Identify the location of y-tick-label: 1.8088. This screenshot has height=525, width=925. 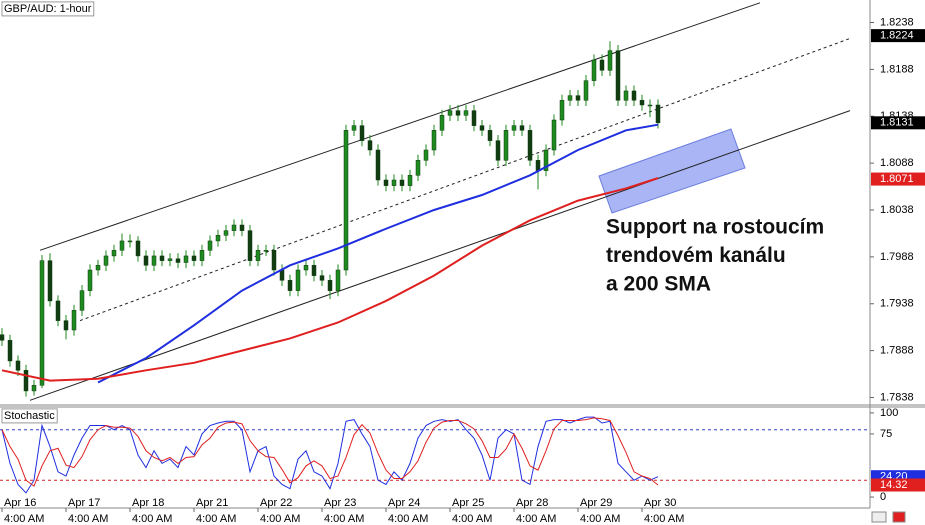
(897, 163).